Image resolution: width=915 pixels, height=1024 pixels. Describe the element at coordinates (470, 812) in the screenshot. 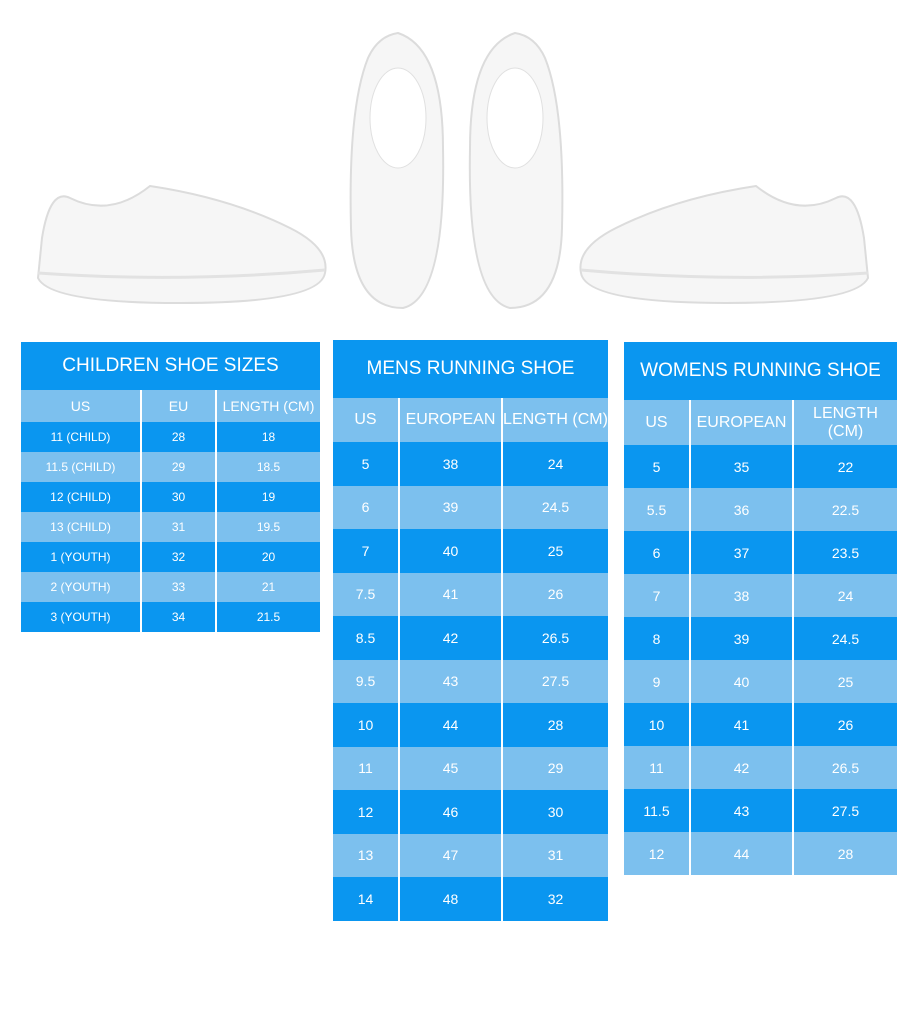

I see `table-row: 12 46 30` at that location.